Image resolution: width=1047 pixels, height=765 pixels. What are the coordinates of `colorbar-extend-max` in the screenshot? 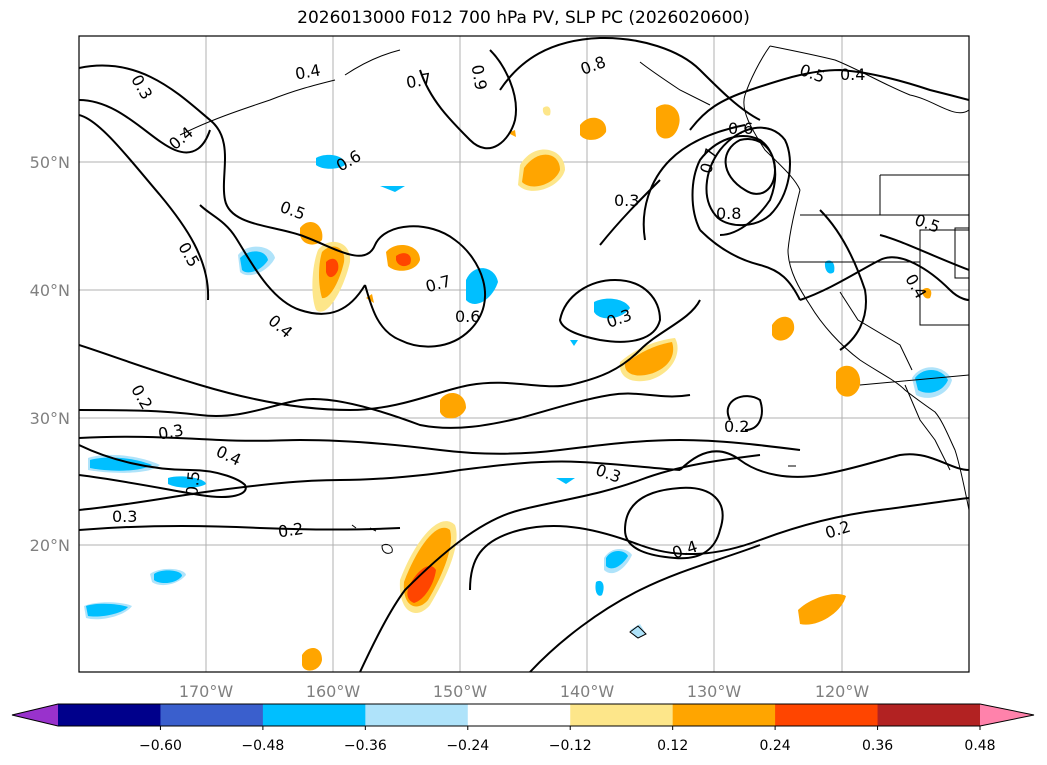 It's located at (1007, 715).